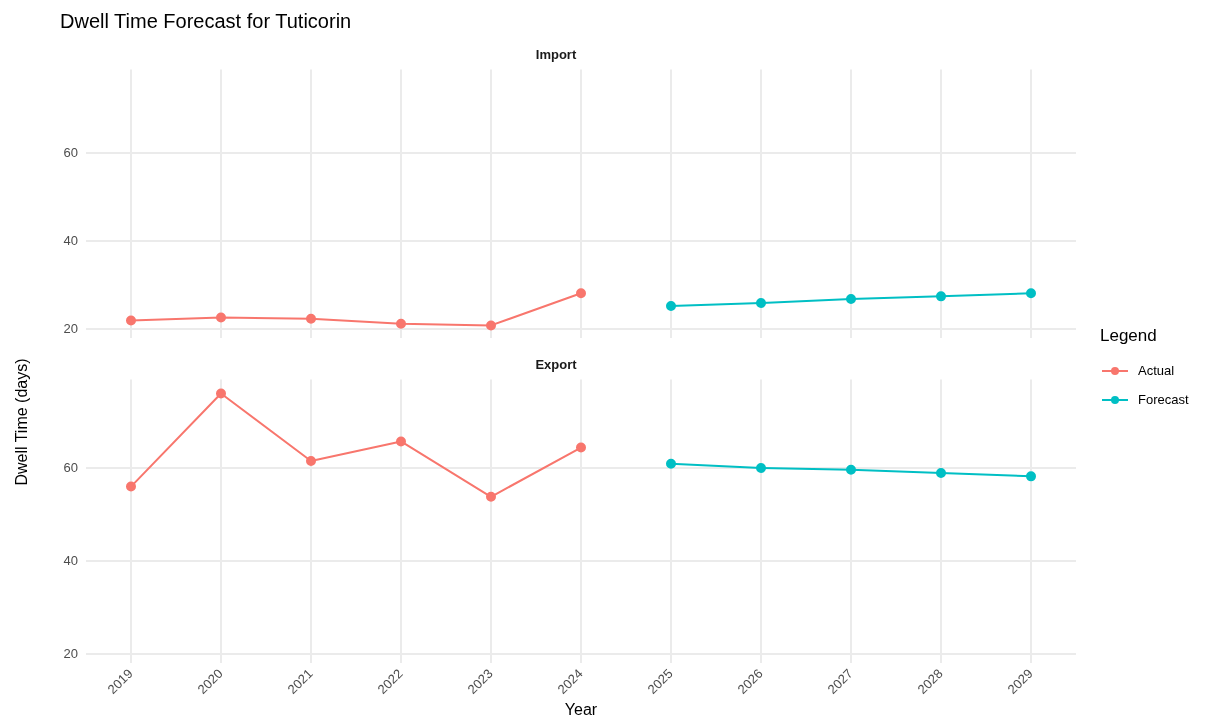 The width and height of the screenshot is (1221, 726). I want to click on chart-title: Dwell Time Forecast for Tuticorin, so click(206, 21).